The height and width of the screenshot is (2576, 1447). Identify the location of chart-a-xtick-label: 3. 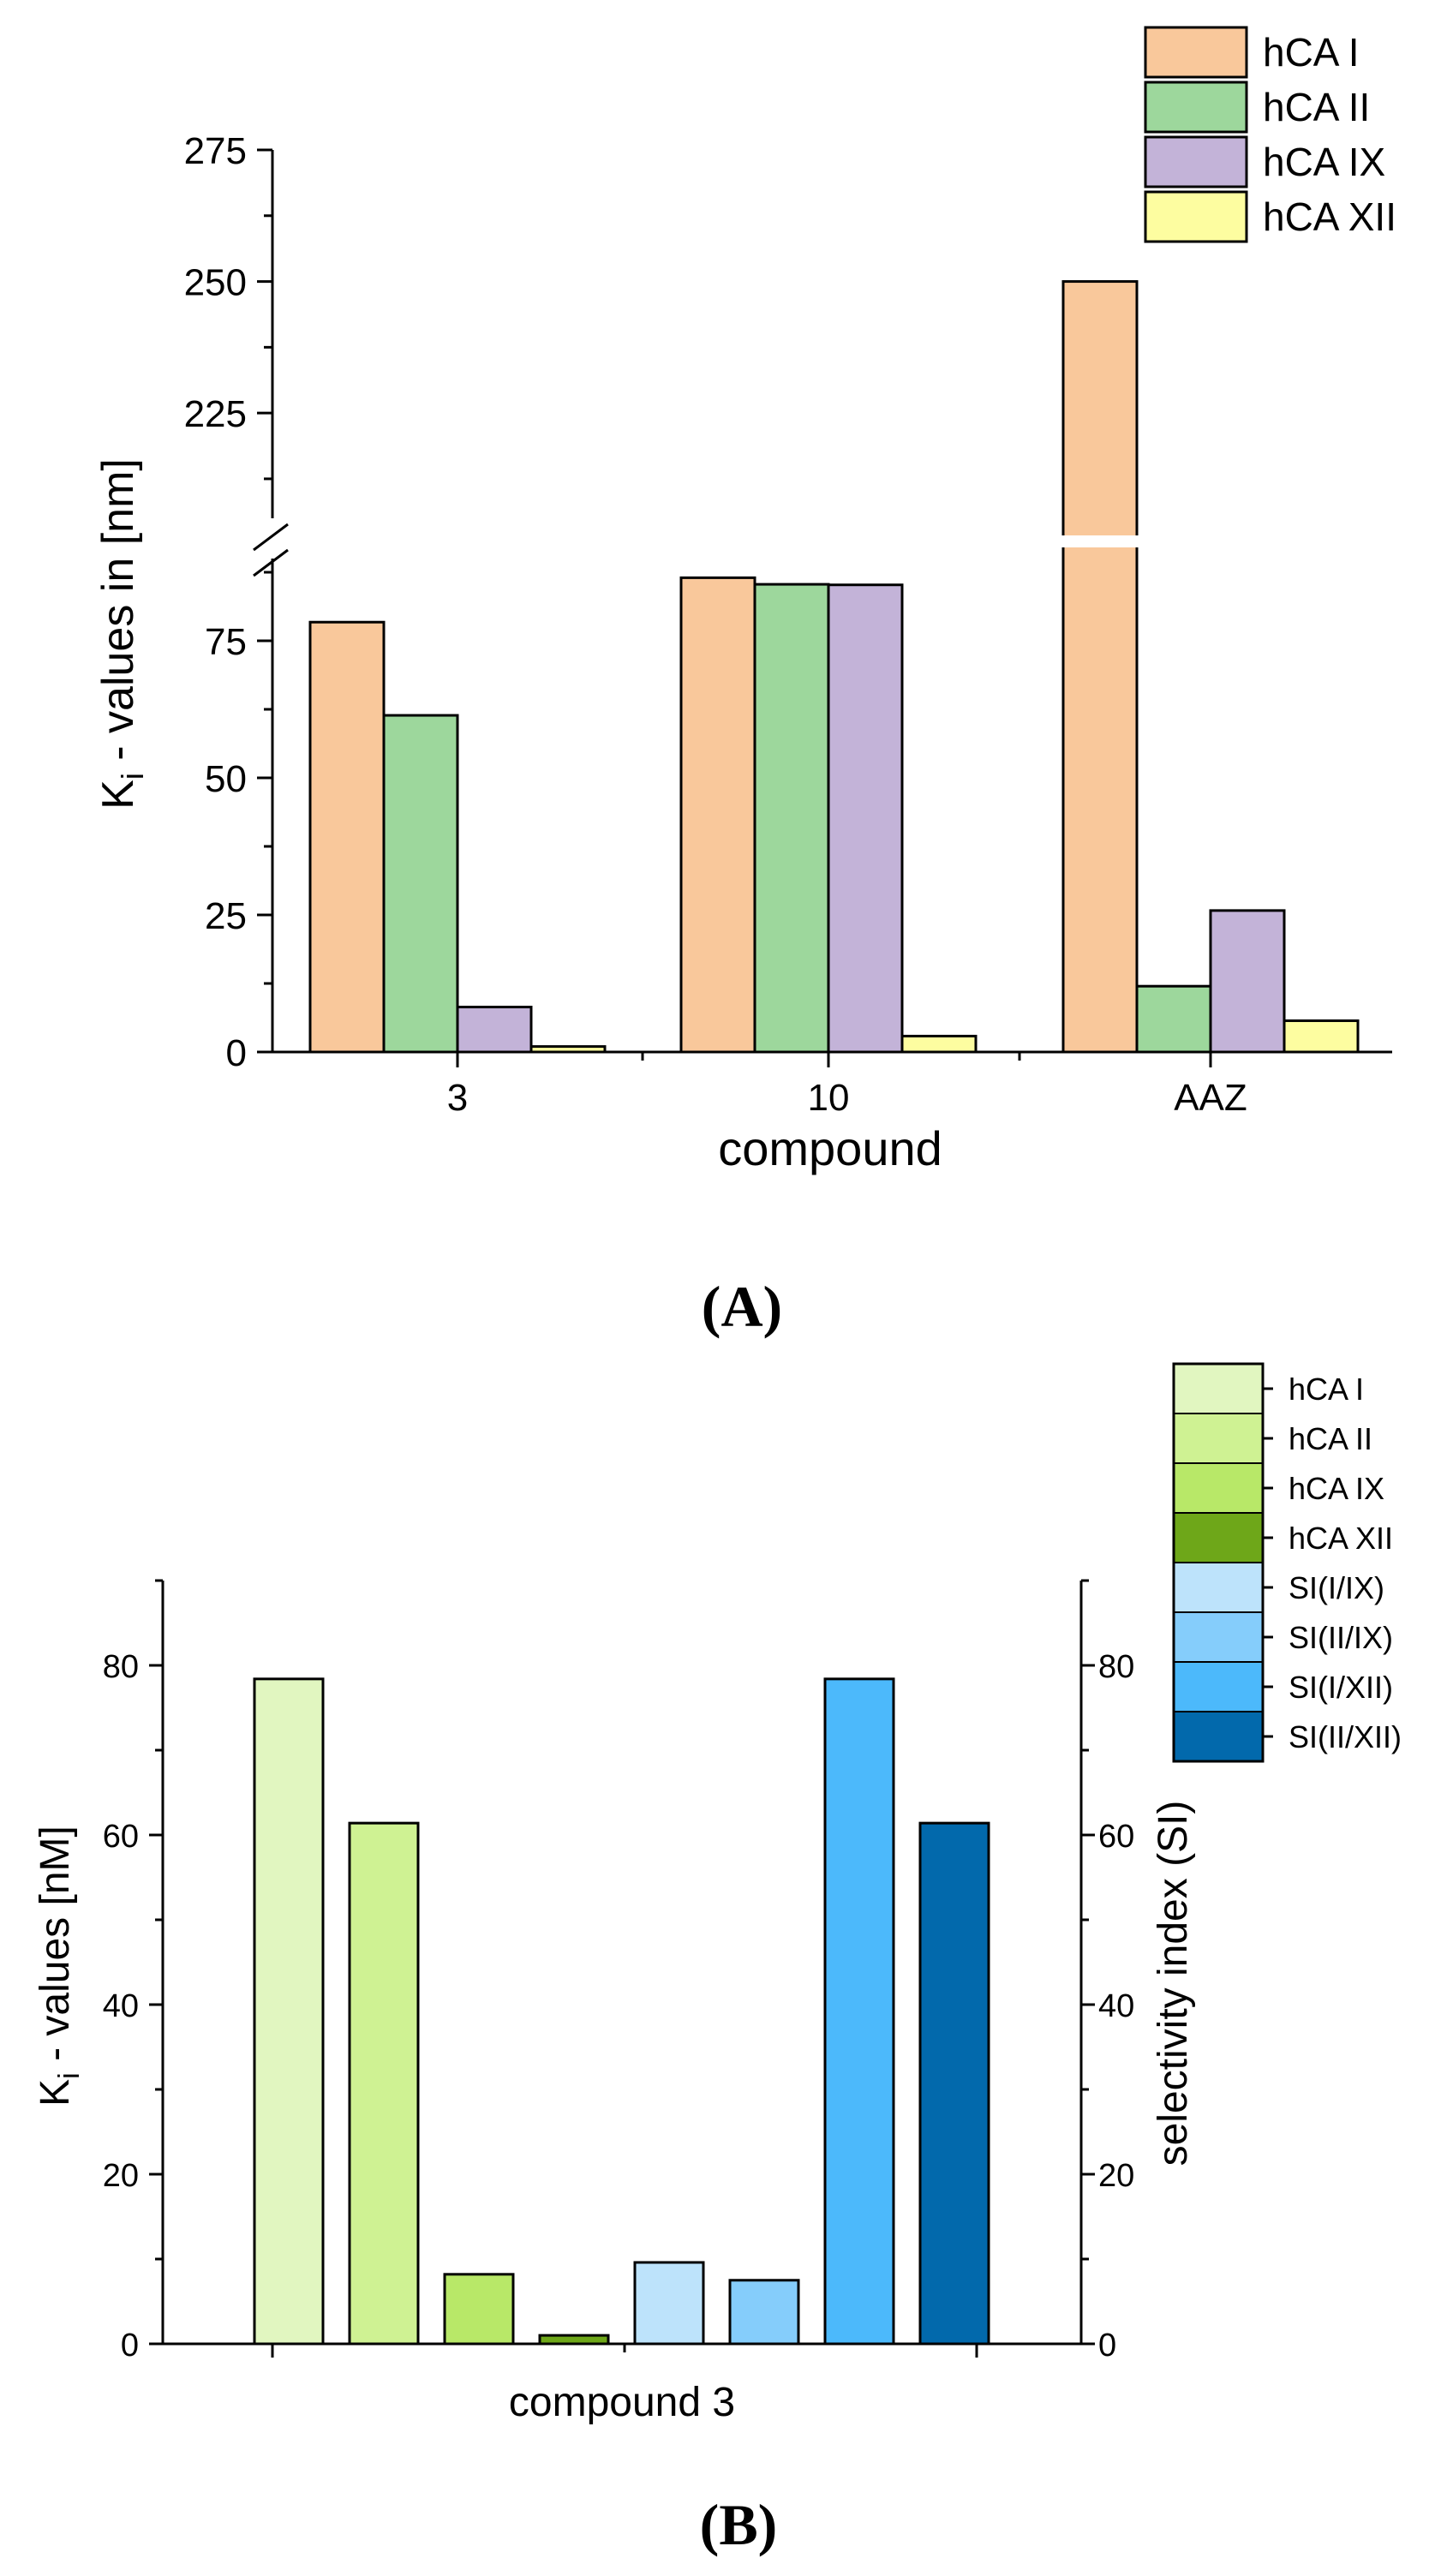
(458, 1098).